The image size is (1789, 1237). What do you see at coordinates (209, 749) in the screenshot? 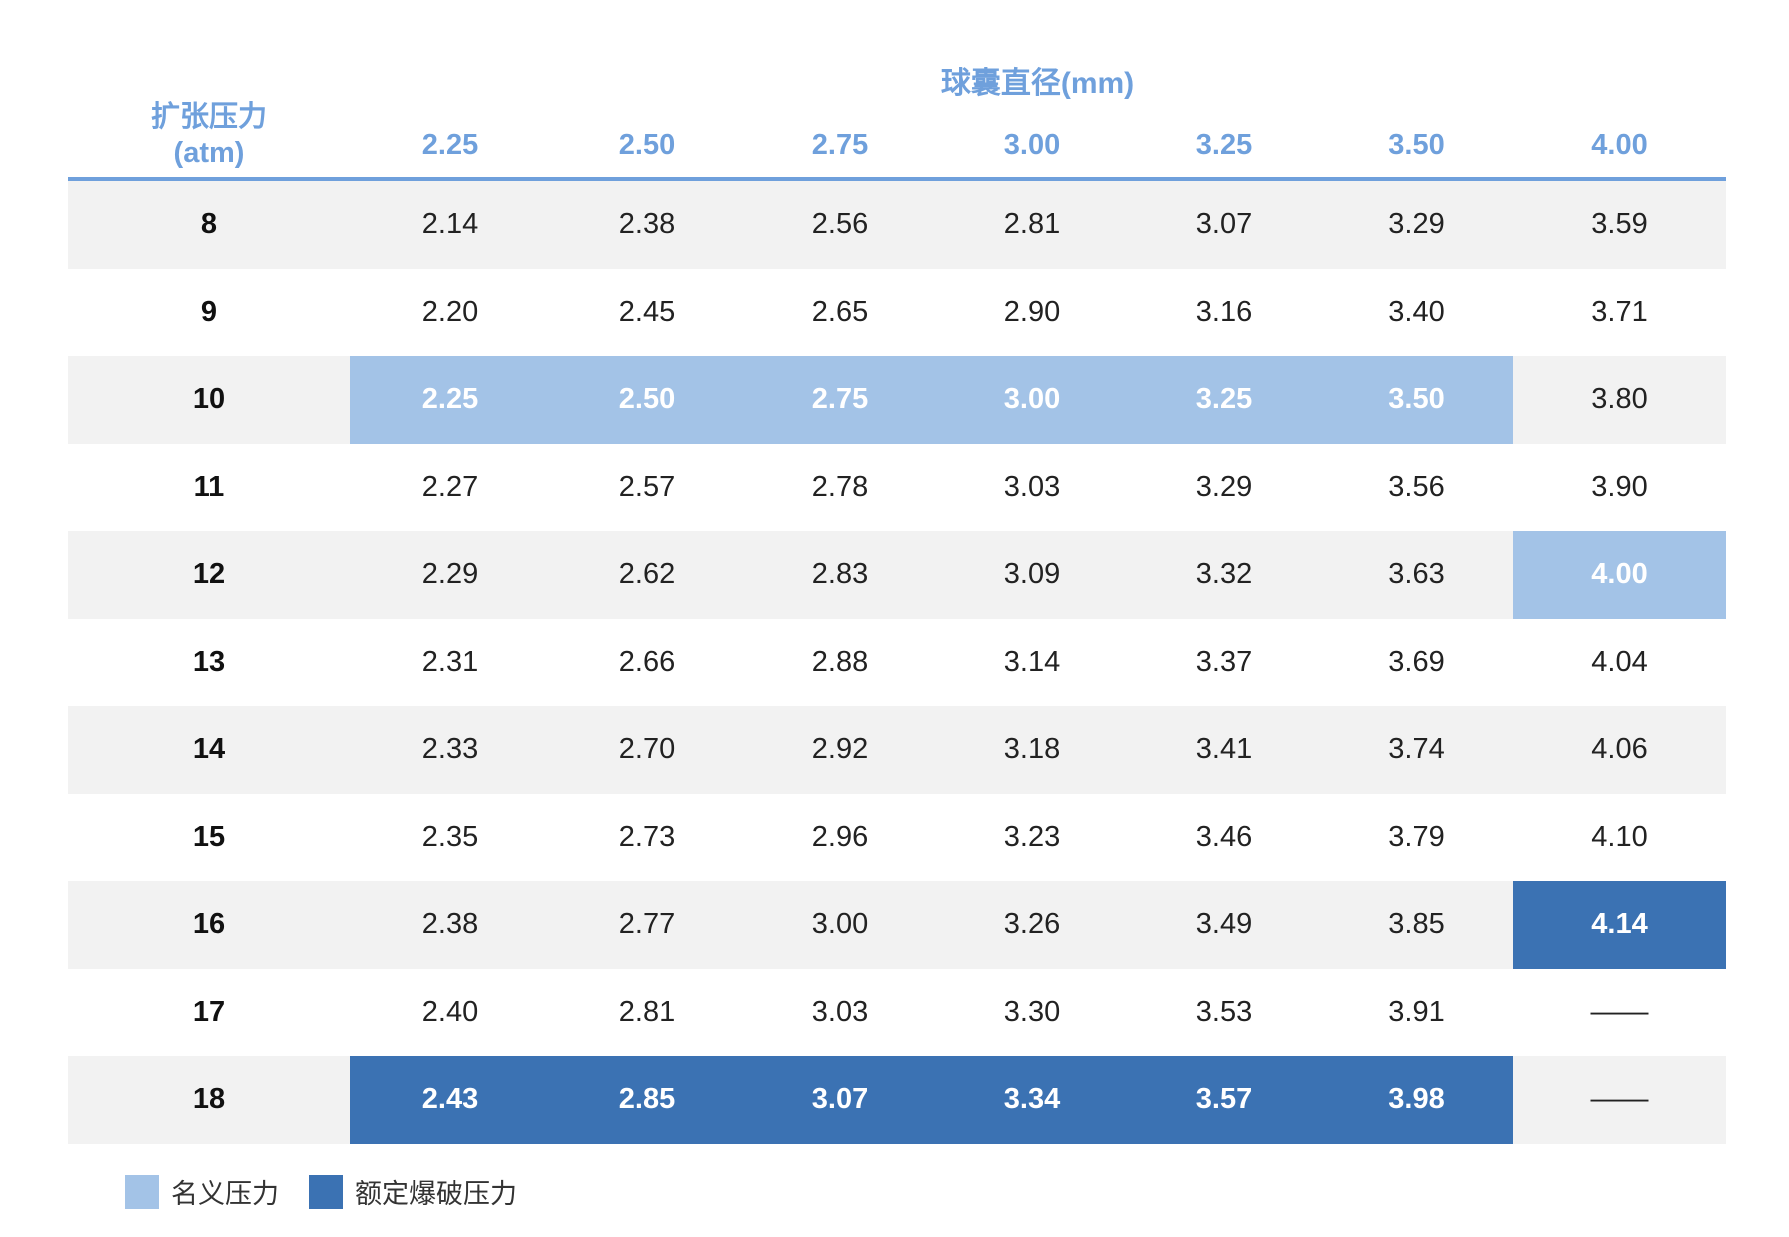
I see `pressure-cell: 14` at bounding box center [209, 749].